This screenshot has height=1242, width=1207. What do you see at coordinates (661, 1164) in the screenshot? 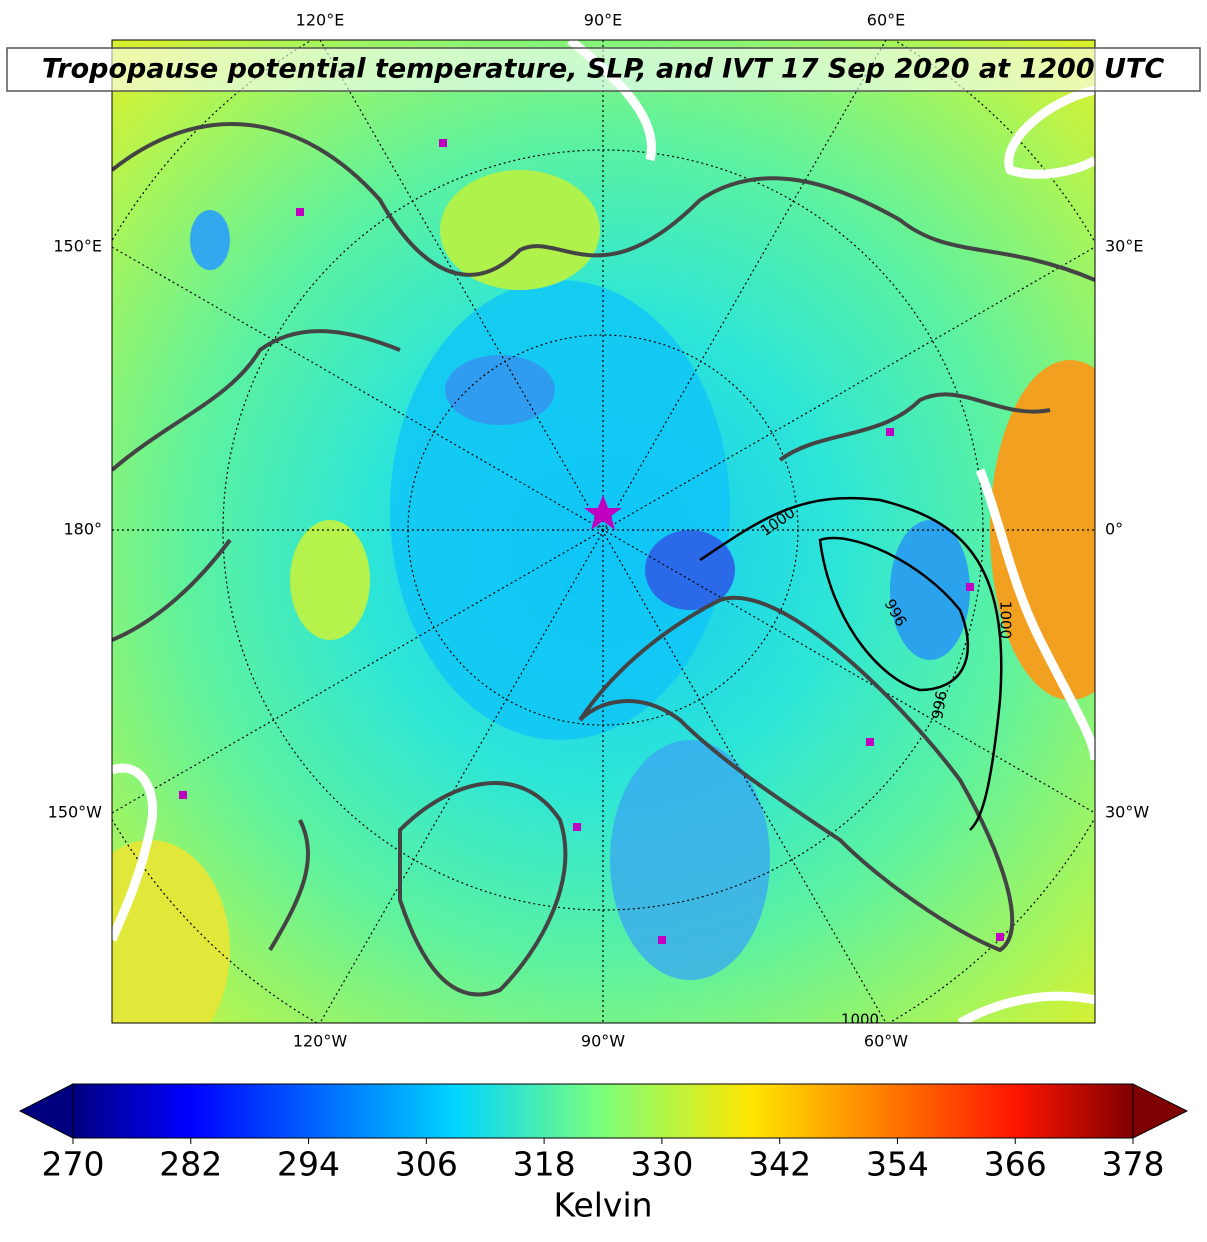
I see `colorbar-tick-label: 330` at bounding box center [661, 1164].